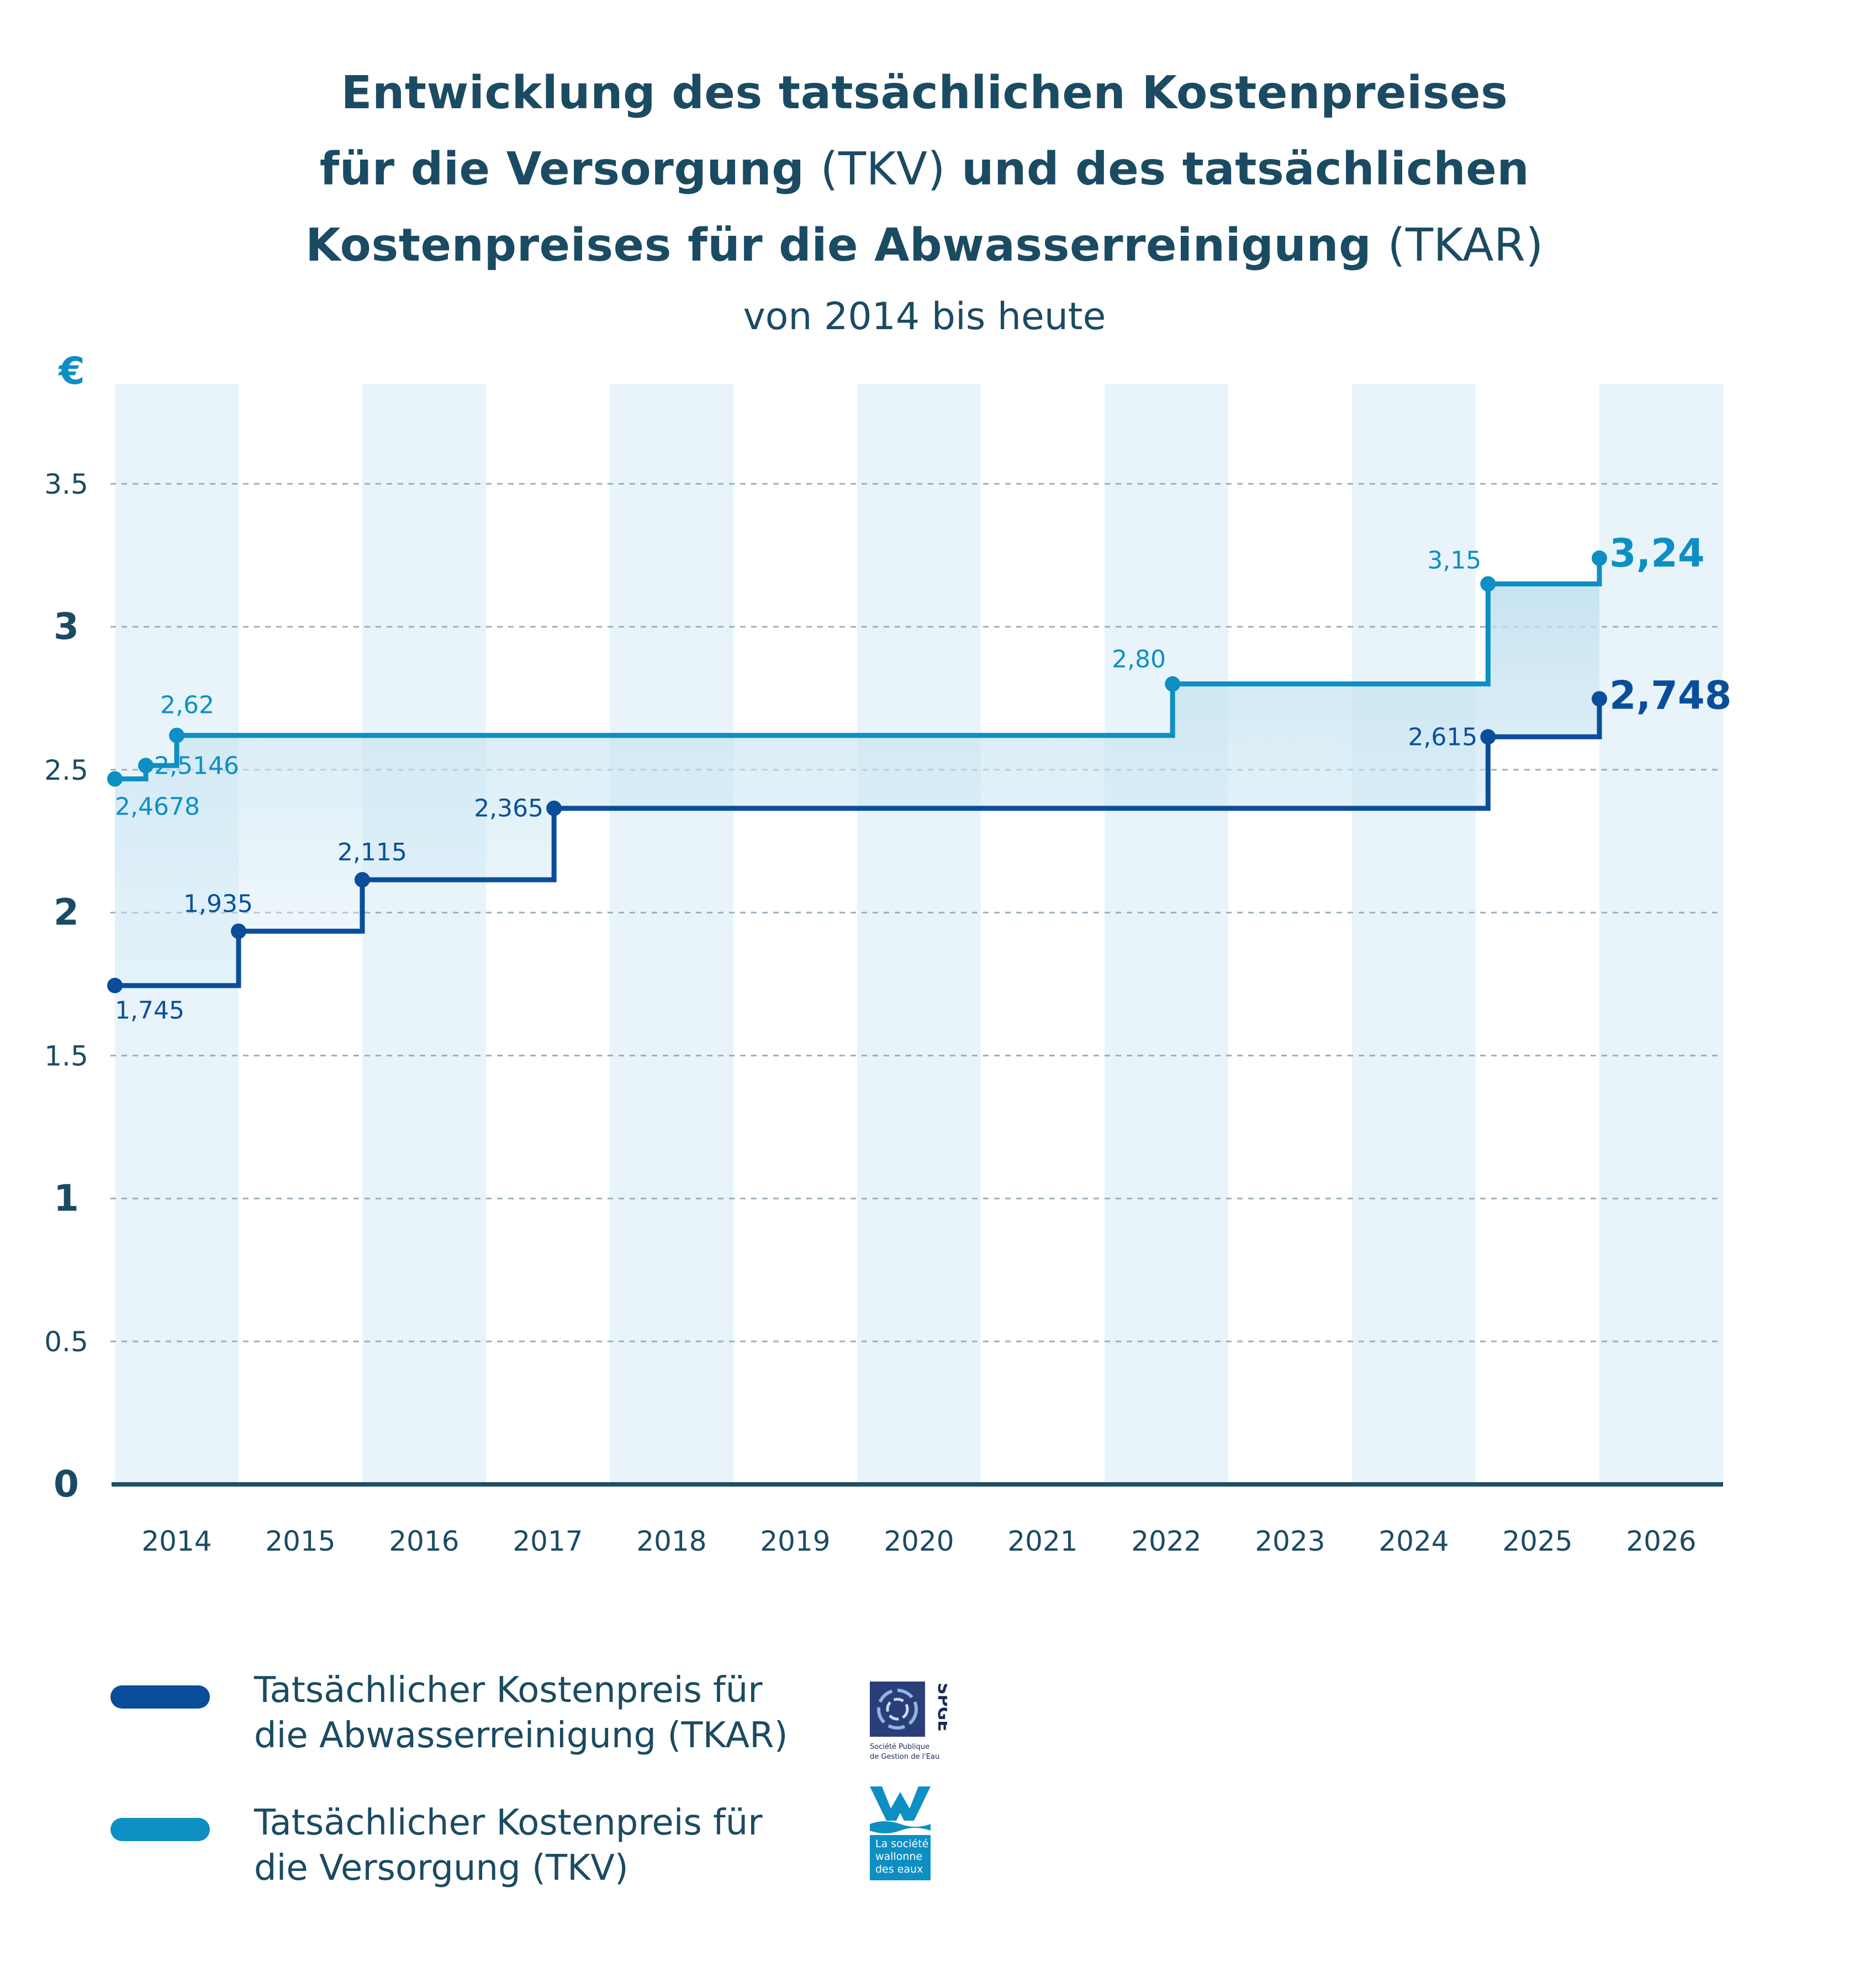  What do you see at coordinates (196, 766) in the screenshot?
I see `data-label-tkv-1: 2,5146` at bounding box center [196, 766].